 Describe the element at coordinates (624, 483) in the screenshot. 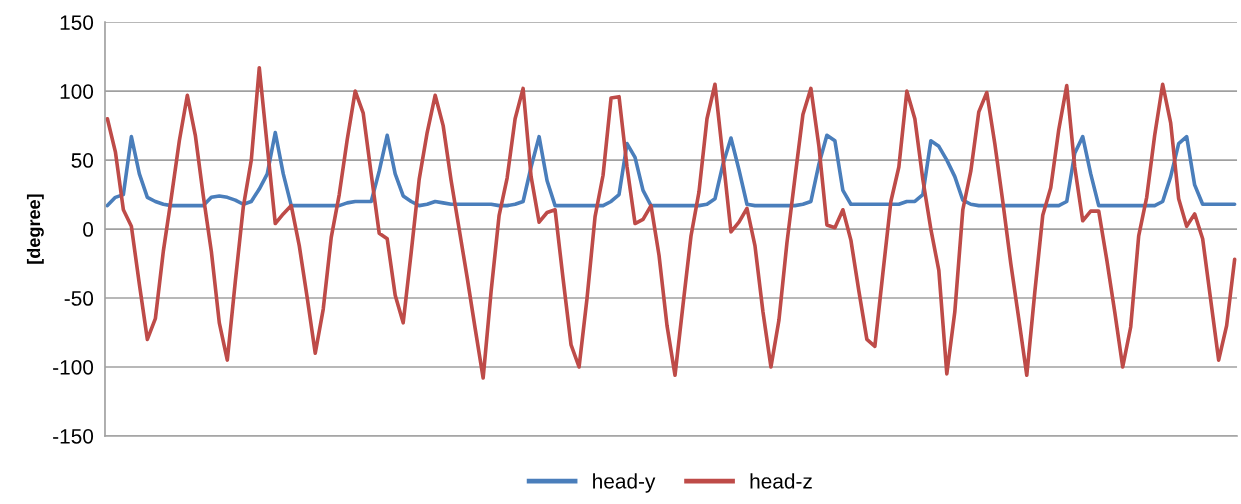

I see `legend-label: head-y` at that location.